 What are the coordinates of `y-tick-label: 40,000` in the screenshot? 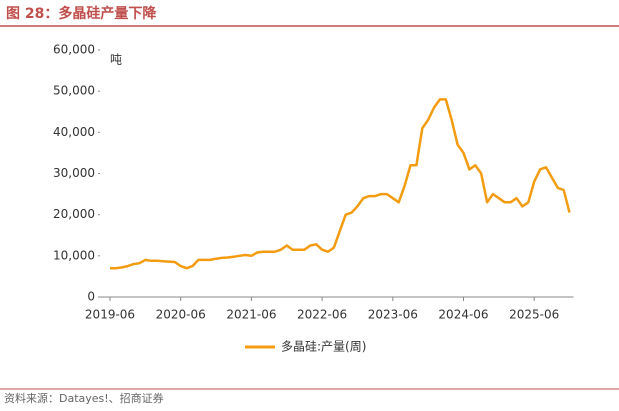 It's located at (74, 132).